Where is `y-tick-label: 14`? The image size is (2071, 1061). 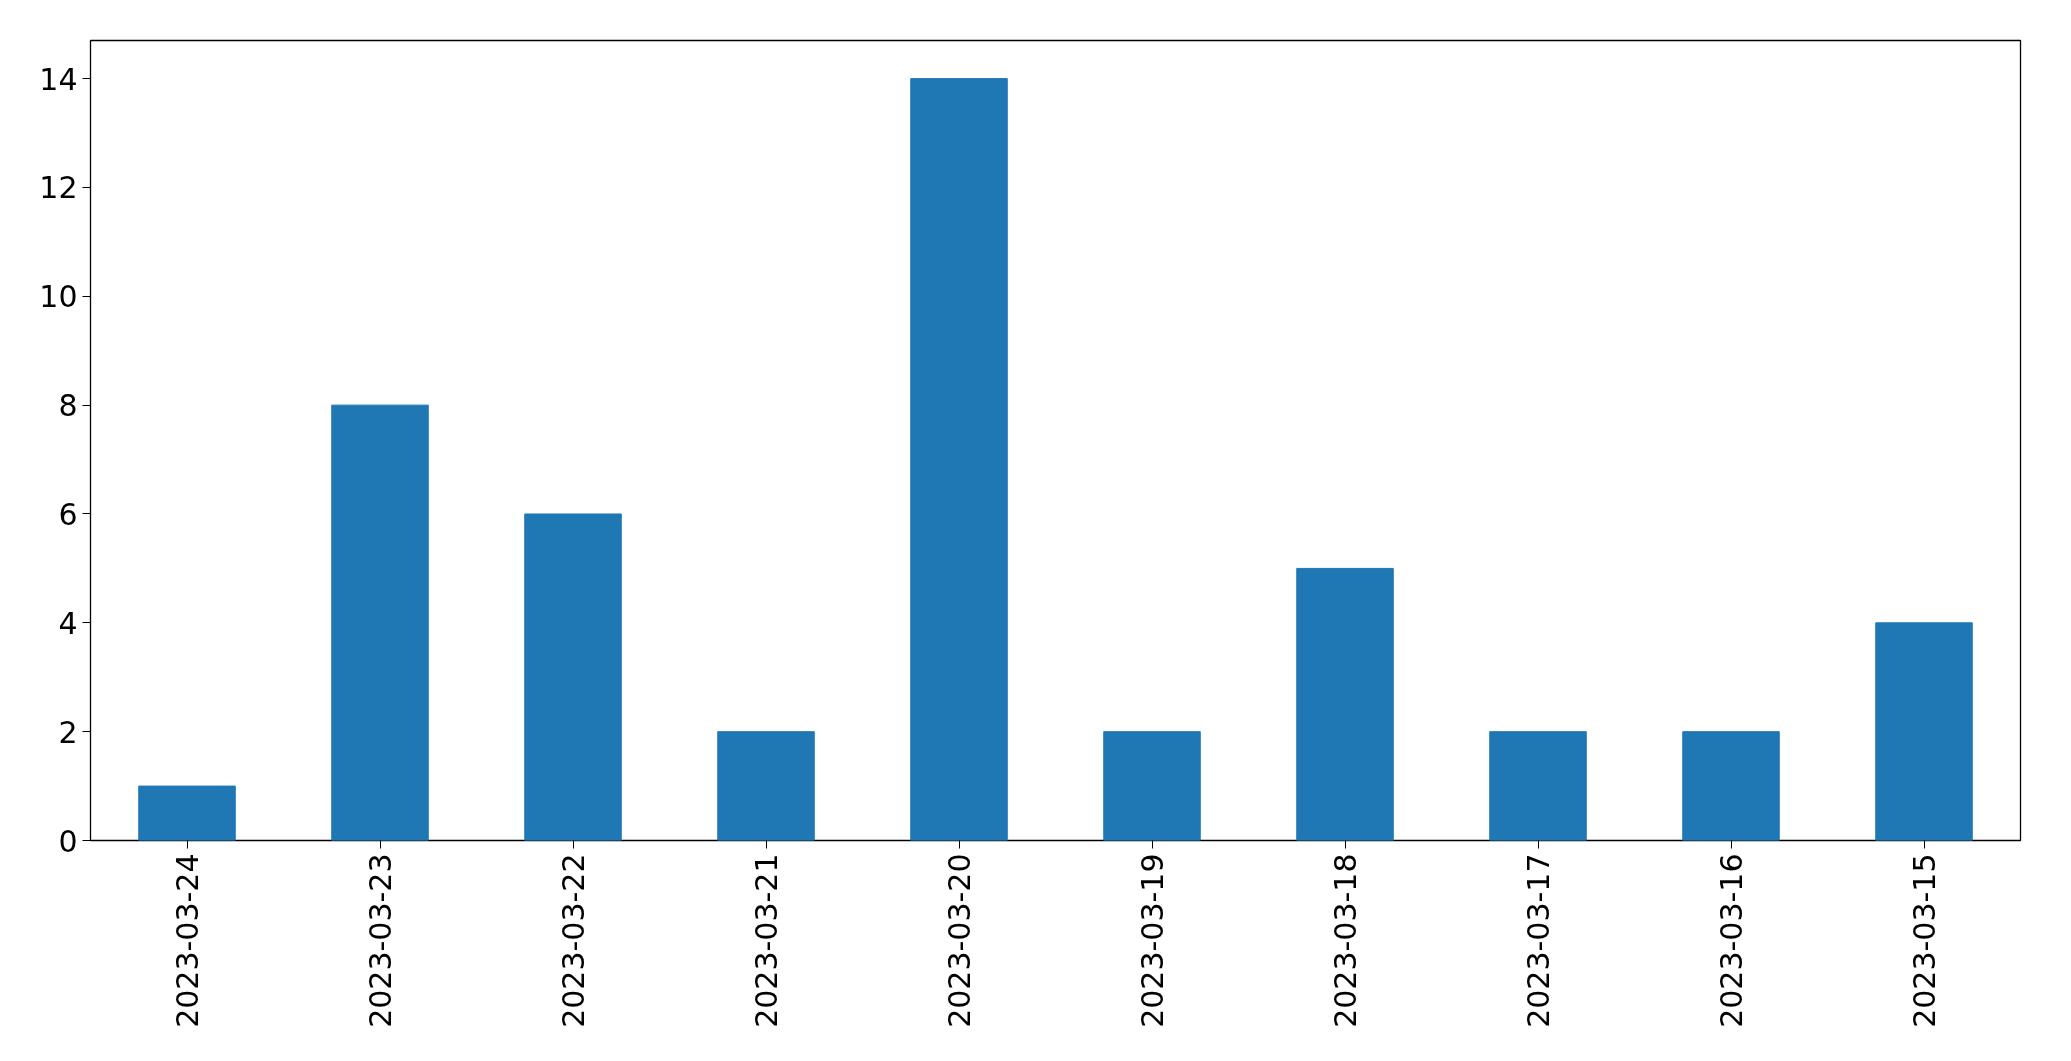
y-tick-label: 14 is located at coordinates (58, 79).